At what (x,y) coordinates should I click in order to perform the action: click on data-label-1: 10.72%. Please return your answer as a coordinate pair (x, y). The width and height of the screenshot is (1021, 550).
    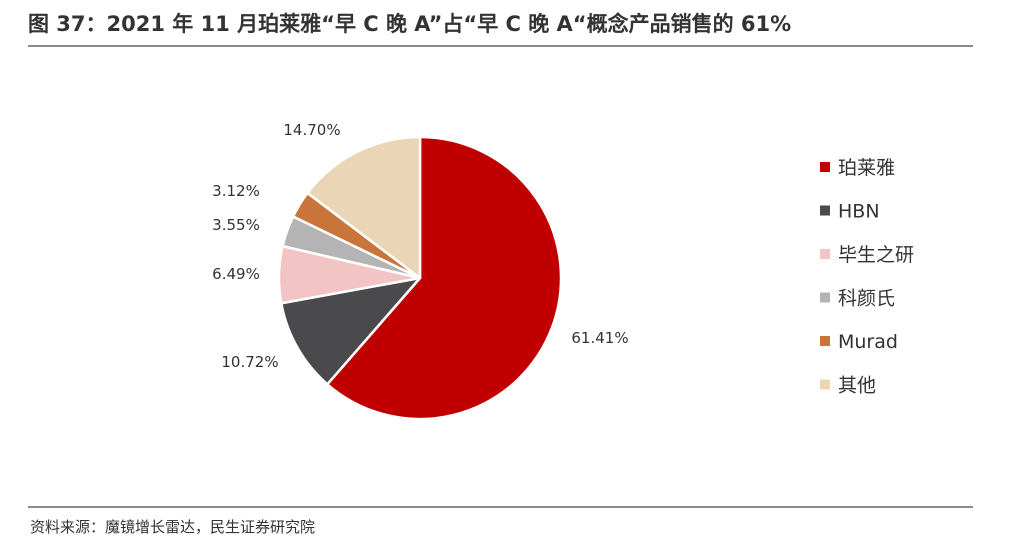
    Looking at the image, I should click on (249, 362).